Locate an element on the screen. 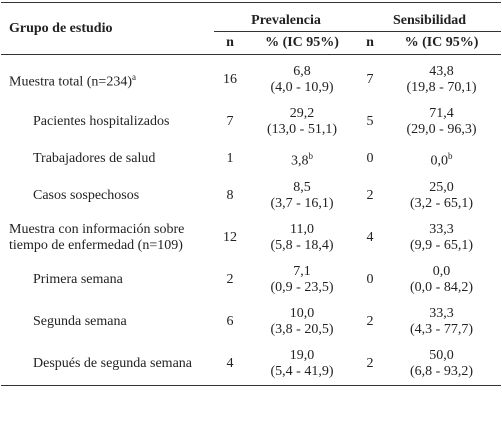 This screenshot has width=502, height=422. percent-line: 25,0 is located at coordinates (441, 188).